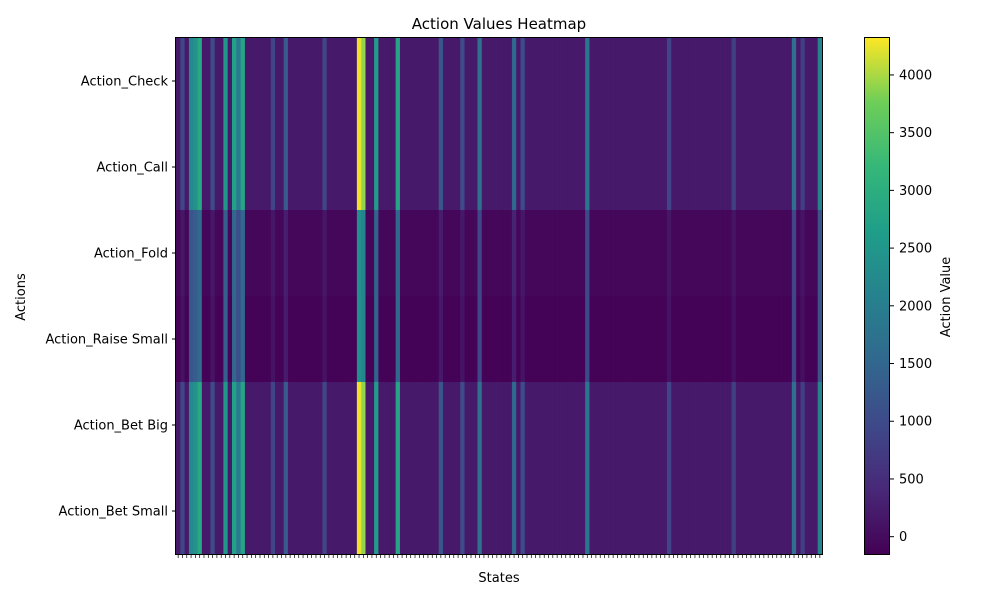 The width and height of the screenshot is (1000, 600). I want to click on colorbar, so click(877, 296).